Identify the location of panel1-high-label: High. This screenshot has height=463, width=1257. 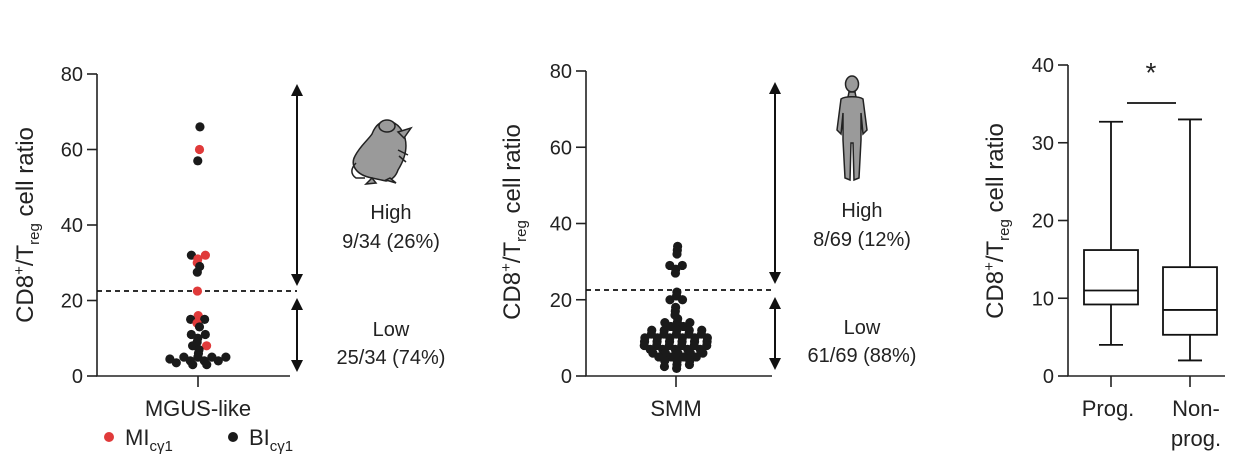
(390, 213).